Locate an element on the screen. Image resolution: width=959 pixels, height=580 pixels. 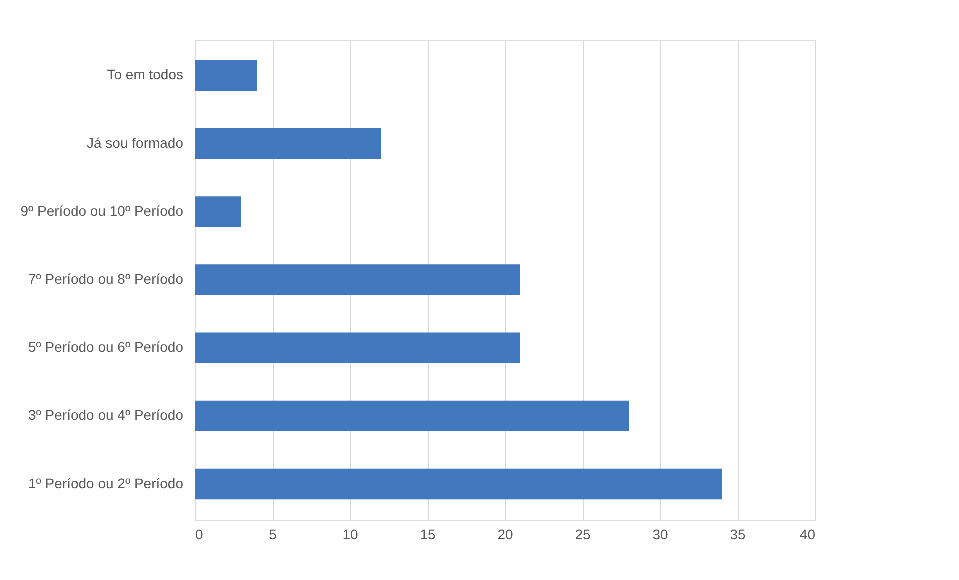
y-tick-label: 7º Período ou 8º Período is located at coordinates (106, 279).